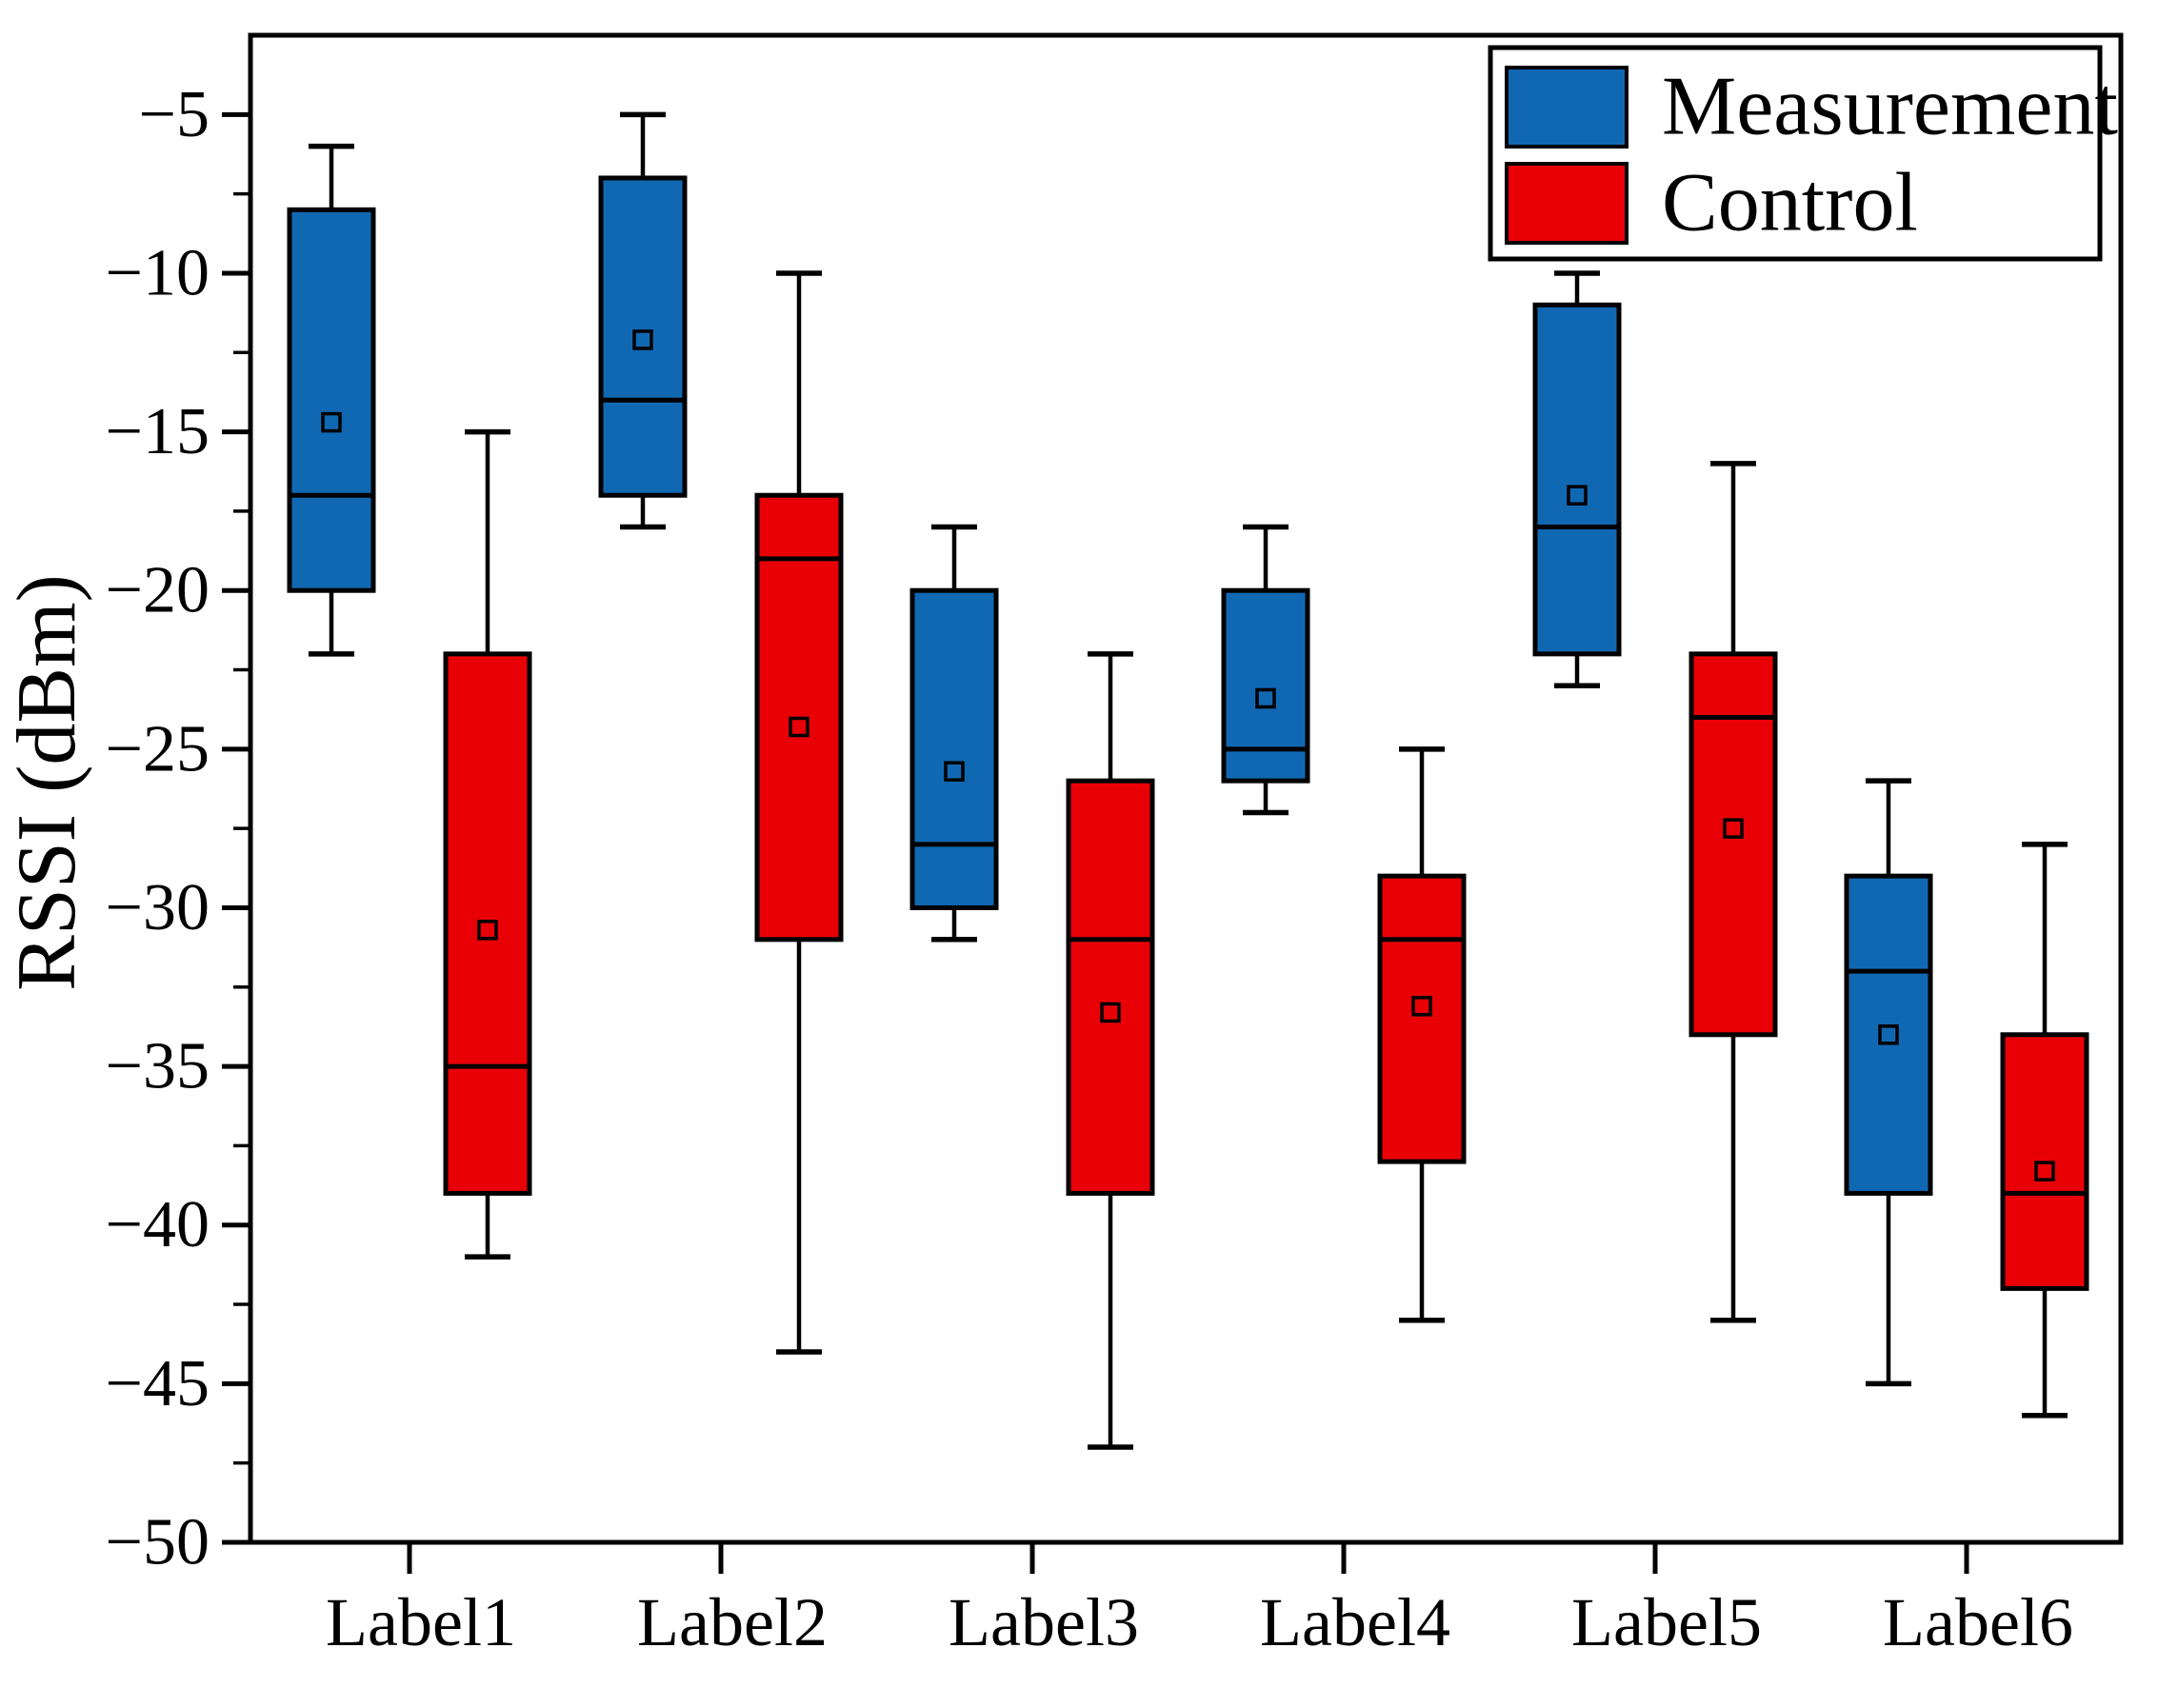 The height and width of the screenshot is (1708, 2158). What do you see at coordinates (1199, 1601) in the screenshot?
I see `x-axis: Label1 Label2 Label3 Label4 Label5 Label6` at bounding box center [1199, 1601].